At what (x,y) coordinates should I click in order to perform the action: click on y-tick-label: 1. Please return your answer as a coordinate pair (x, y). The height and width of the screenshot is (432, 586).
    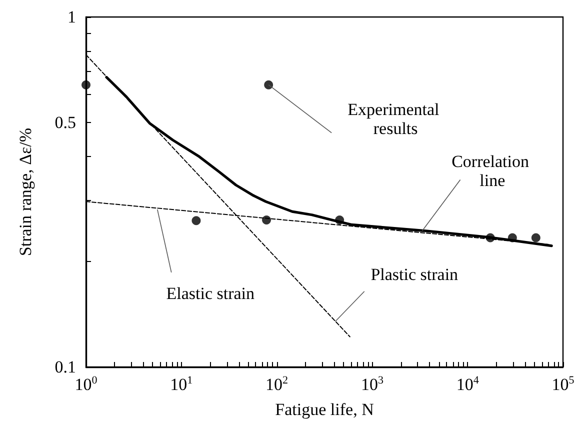
    Looking at the image, I should click on (72, 17).